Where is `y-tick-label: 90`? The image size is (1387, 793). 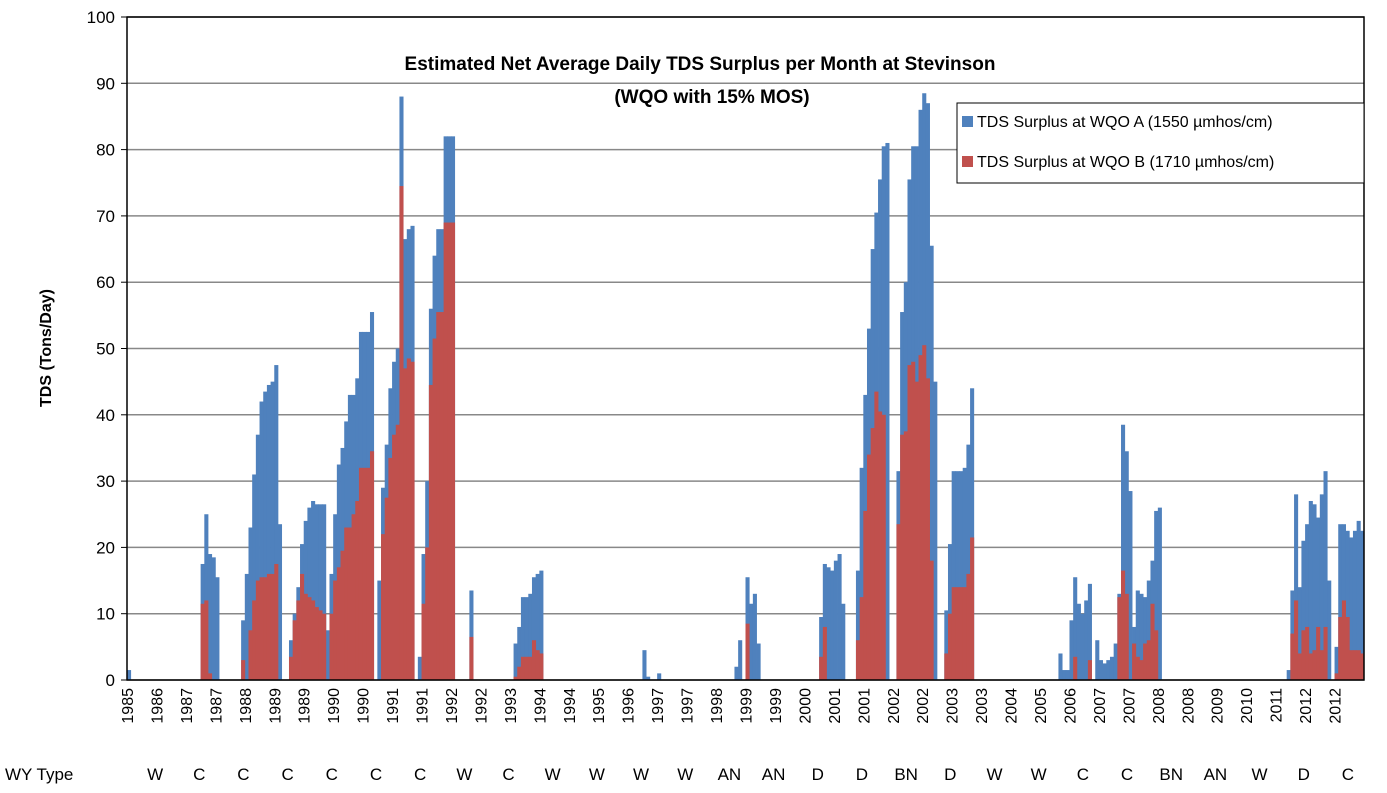
y-tick-label: 90 is located at coordinates (105, 83).